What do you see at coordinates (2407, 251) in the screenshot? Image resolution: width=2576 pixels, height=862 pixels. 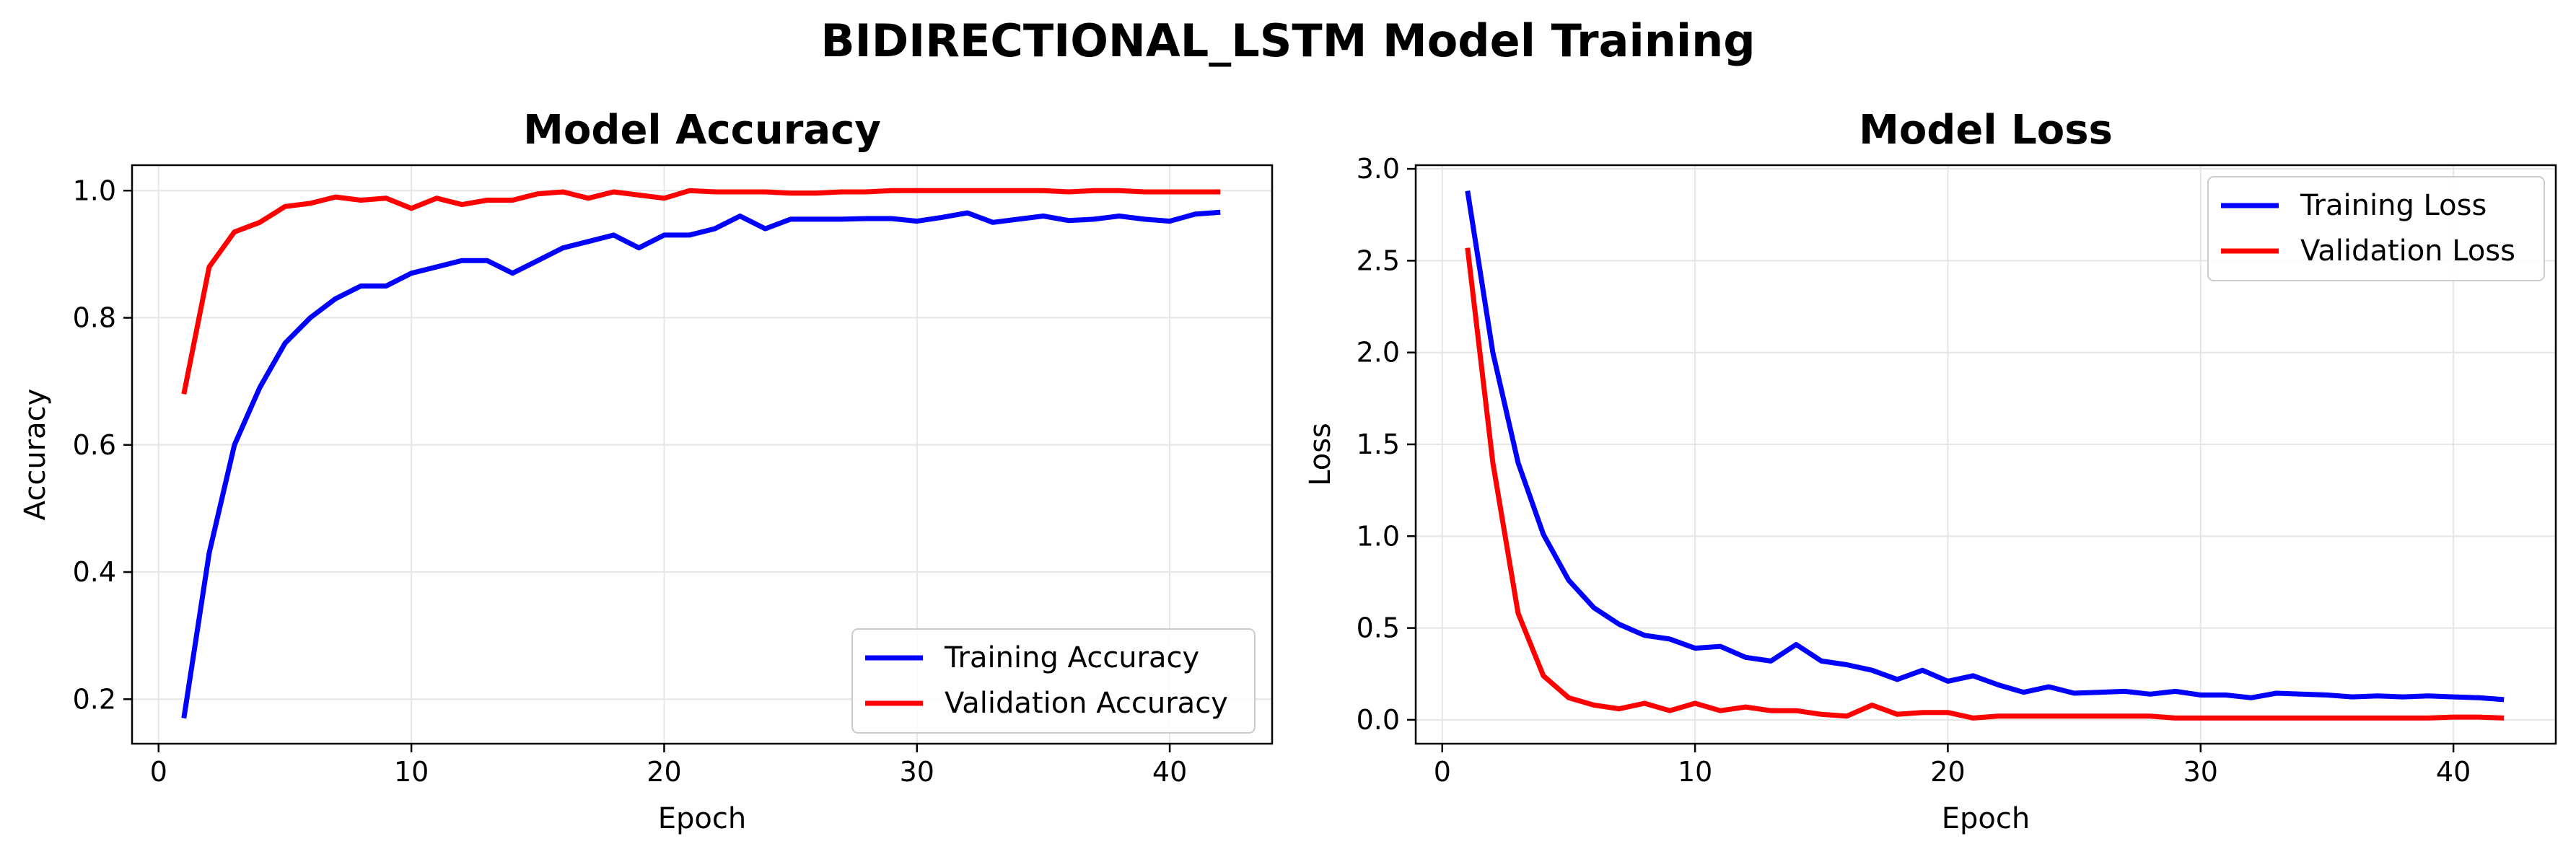 I see `validation-loss-legend-label: Validation Loss` at bounding box center [2407, 251].